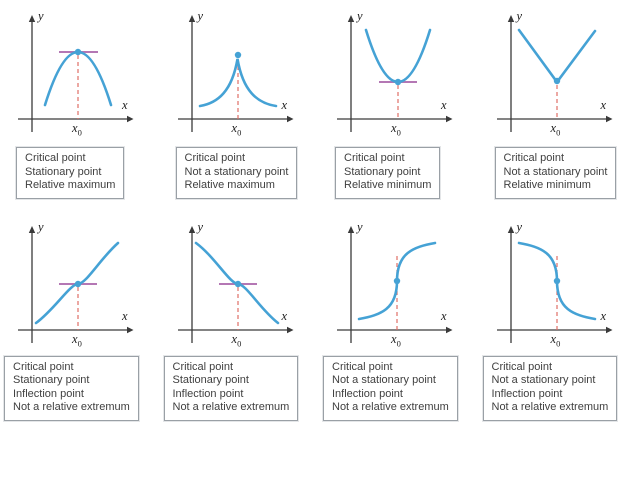 This screenshot has width=638, height=479. Describe the element at coordinates (70, 185) in the screenshot. I see `caption-line: Relative maximum` at that location.